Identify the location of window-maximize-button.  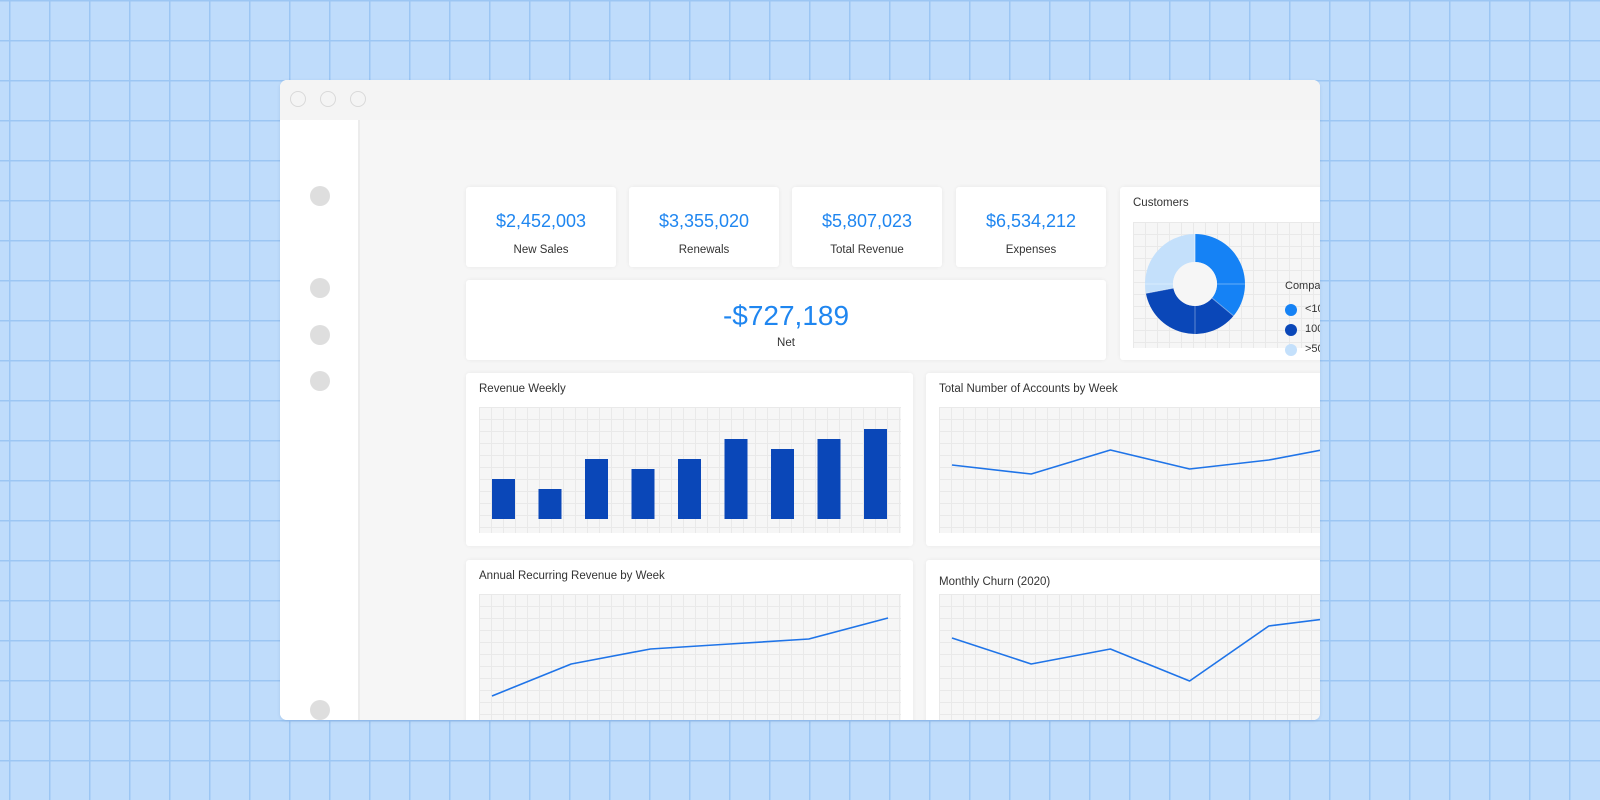
(358, 99).